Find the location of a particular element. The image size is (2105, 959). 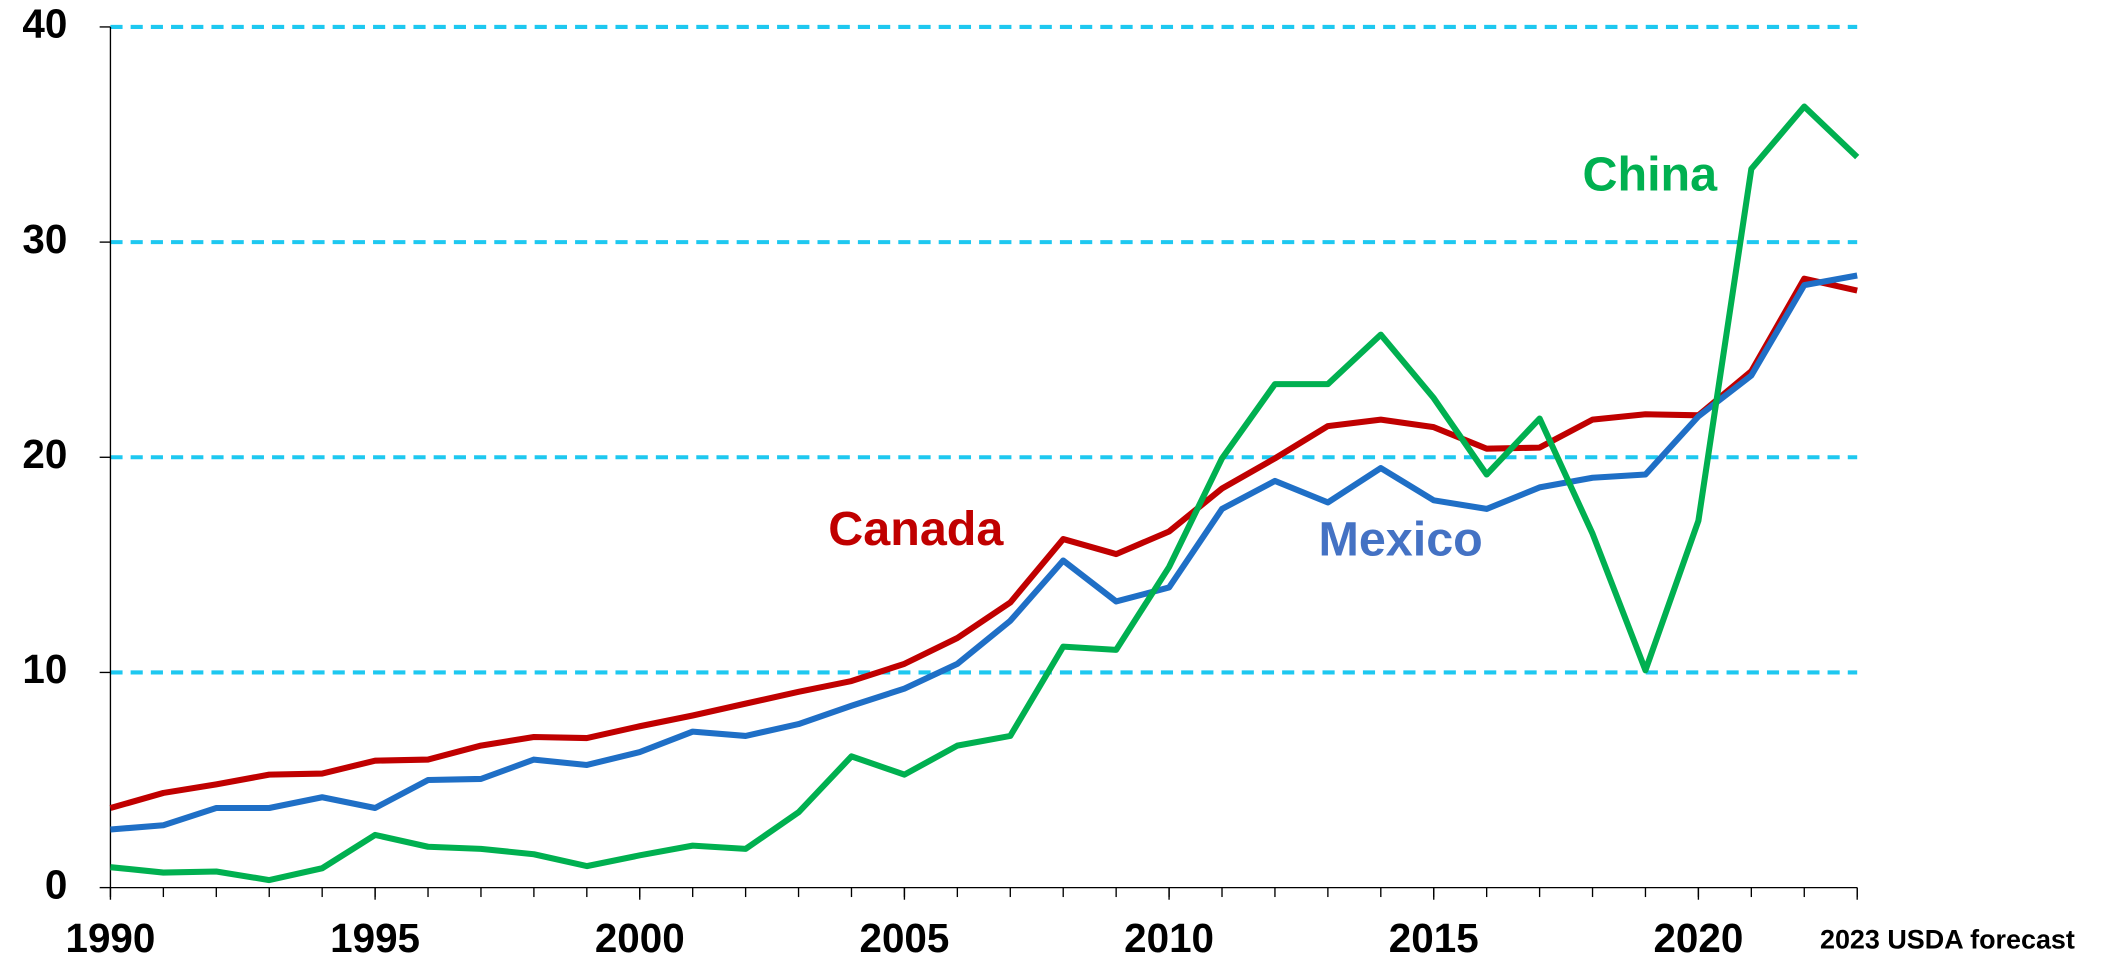

series-label: Canada is located at coordinates (916, 529).